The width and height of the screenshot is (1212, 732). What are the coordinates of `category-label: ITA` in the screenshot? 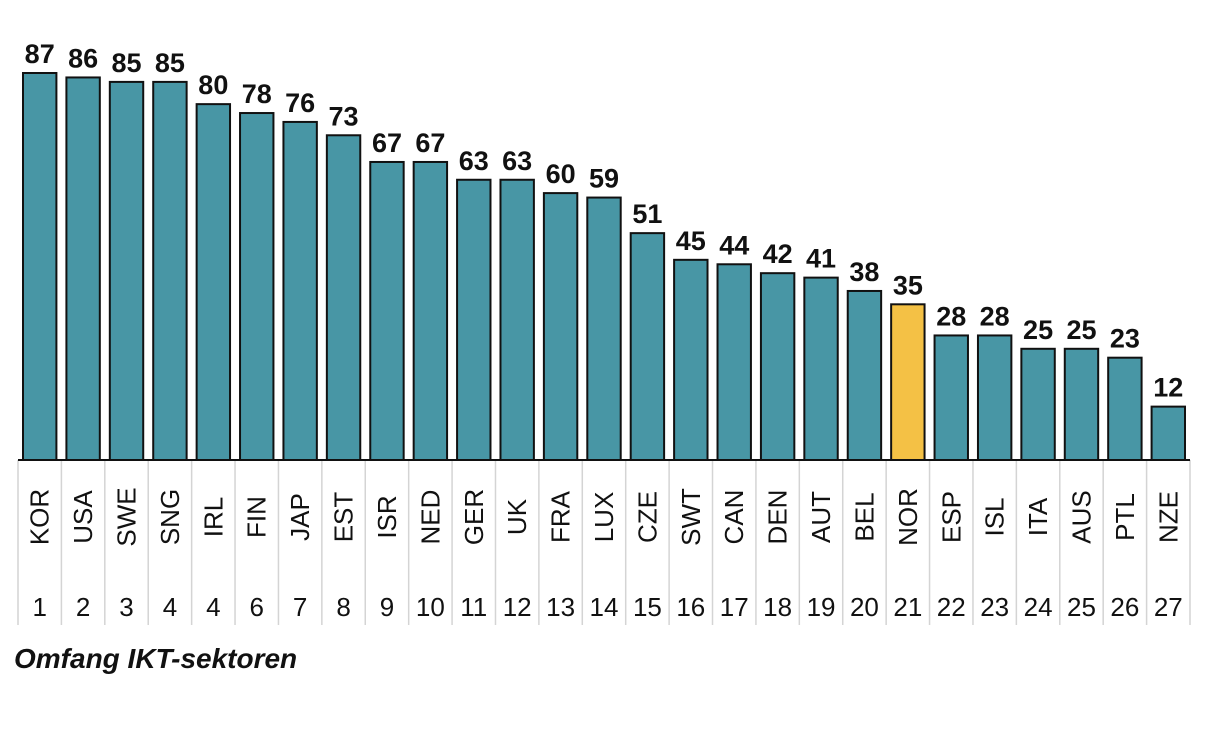 It's located at (1038, 516).